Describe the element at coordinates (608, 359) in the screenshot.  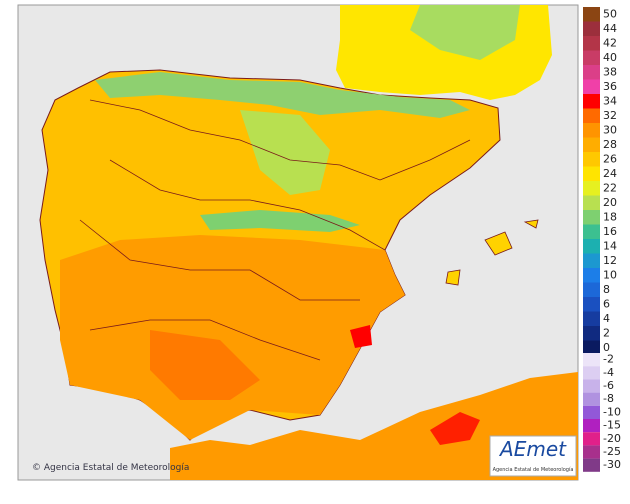
I see `legend-label: -2` at that location.